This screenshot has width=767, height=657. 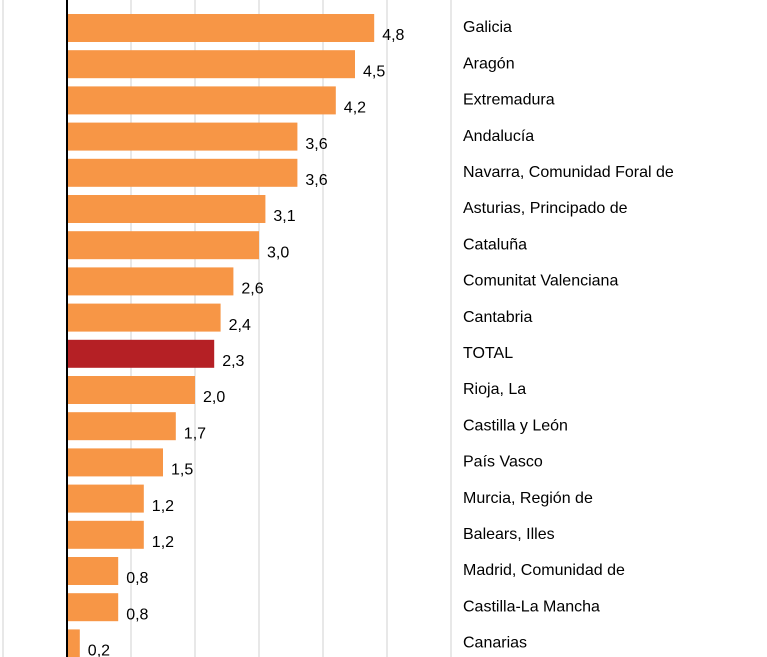 What do you see at coordinates (545, 208) in the screenshot?
I see `category-label: Asturias, Principado de` at bounding box center [545, 208].